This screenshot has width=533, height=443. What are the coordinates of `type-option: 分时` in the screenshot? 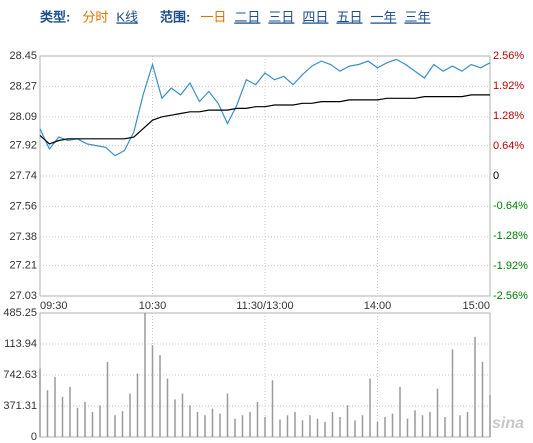 It's located at (95, 16).